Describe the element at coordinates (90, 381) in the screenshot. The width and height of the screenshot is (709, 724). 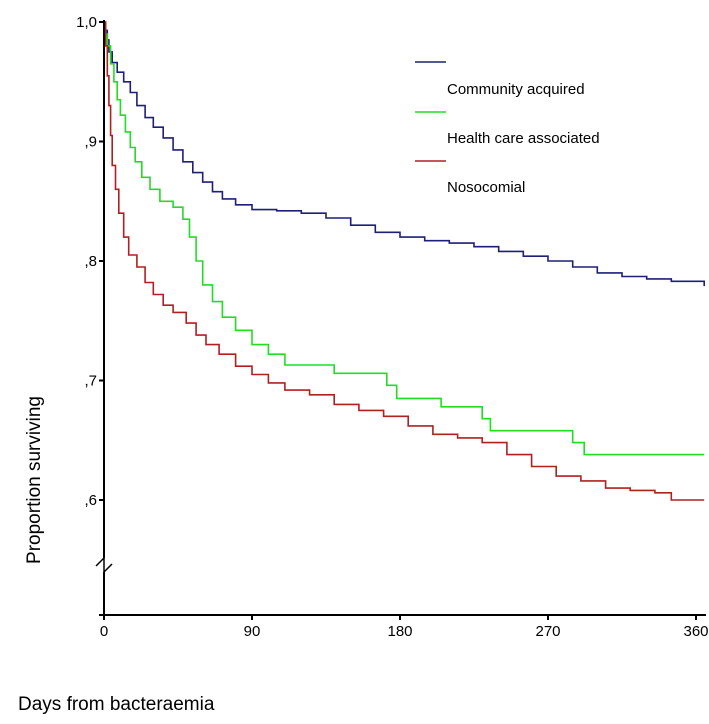
I see `y-tick-label: ,7` at that location.